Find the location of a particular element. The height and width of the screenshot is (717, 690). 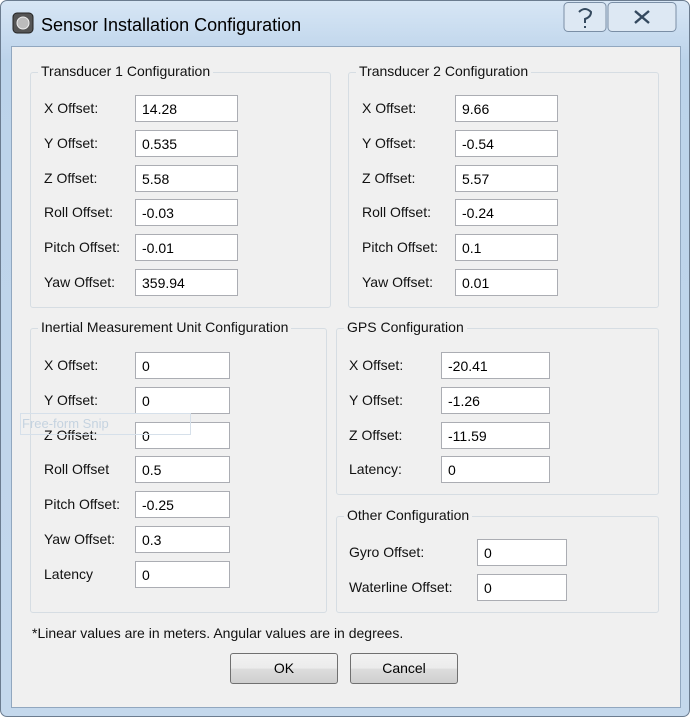

button: Cancel is located at coordinates (404, 668).